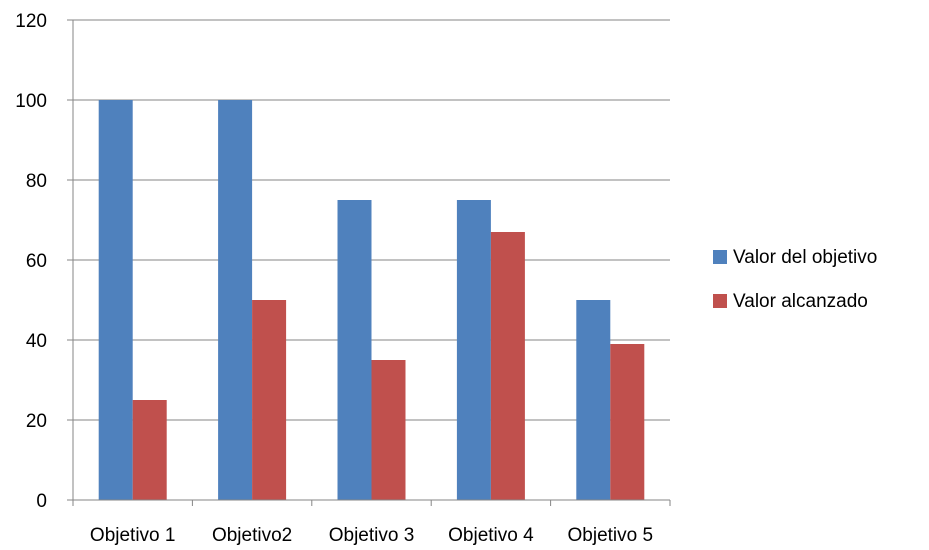 The height and width of the screenshot is (550, 929). Describe the element at coordinates (31, 21) in the screenshot. I see `y-tick-label: 120` at that location.